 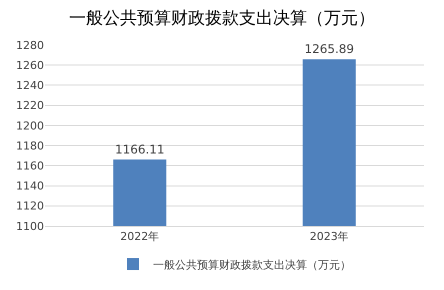 What do you see at coordinates (329, 49) in the screenshot?
I see `data-label: 1265.89` at bounding box center [329, 49].